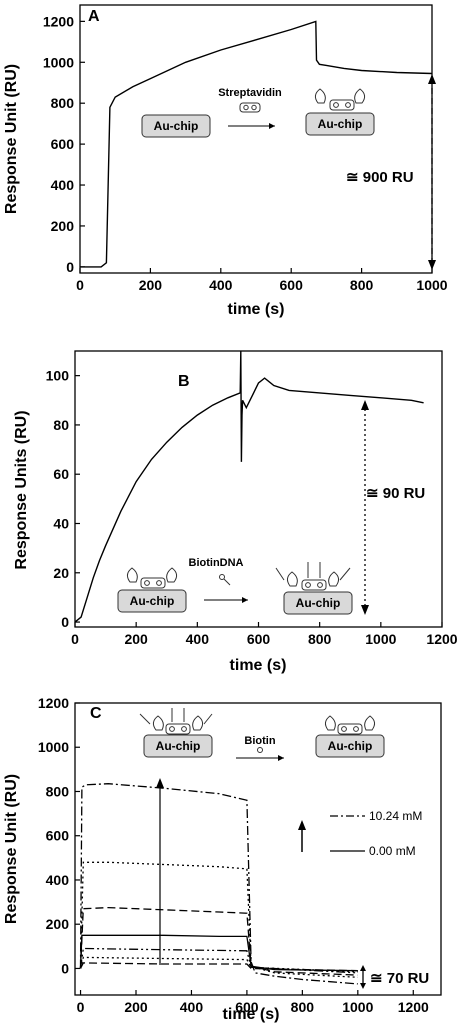 The width and height of the screenshot is (460, 1024). Describe the element at coordinates (58, 376) in the screenshot. I see `y-tick-label: 100` at that location.